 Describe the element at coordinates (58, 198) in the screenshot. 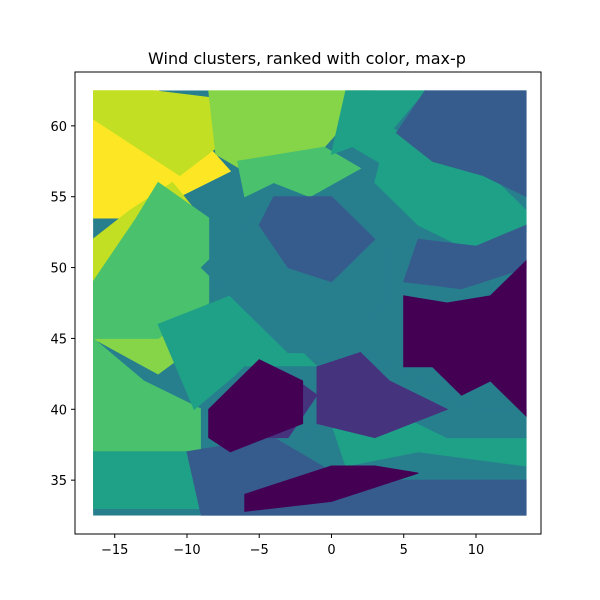

I see `y-tick-label: 55` at that location.